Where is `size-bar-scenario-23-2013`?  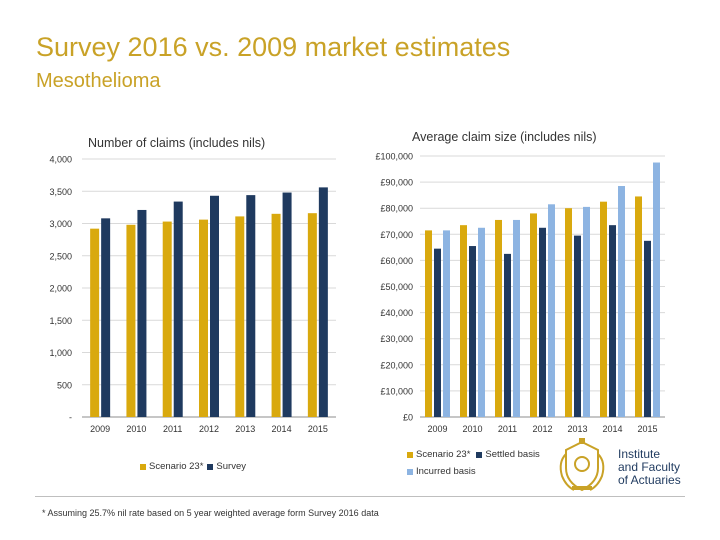 size-bar-scenario-23-2013 is located at coordinates (568, 312).